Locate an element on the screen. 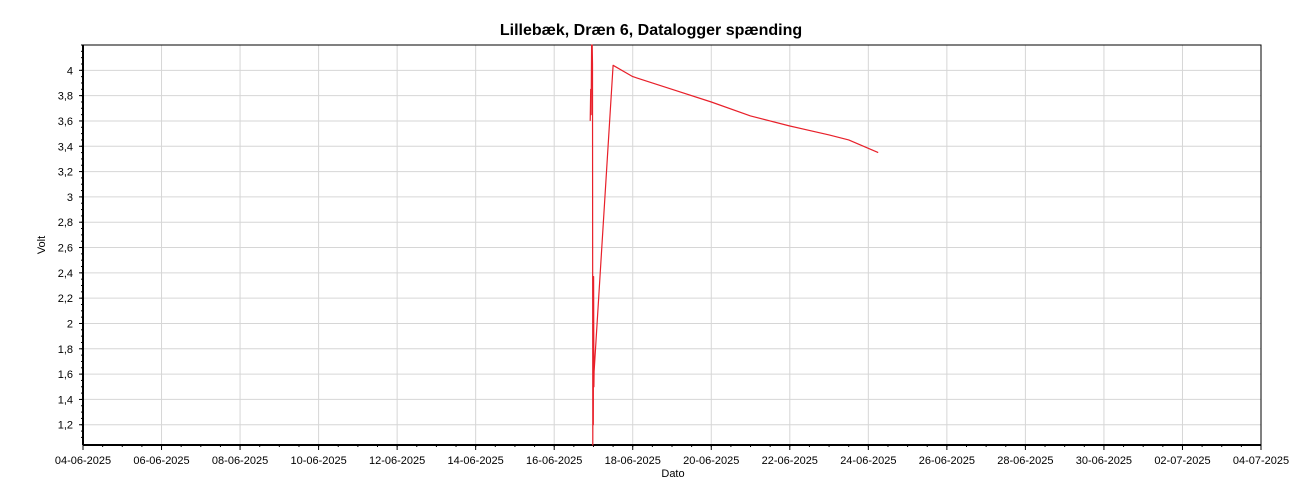 This screenshot has height=500, width=1300. y-axis-label: Volt is located at coordinates (42, 245).